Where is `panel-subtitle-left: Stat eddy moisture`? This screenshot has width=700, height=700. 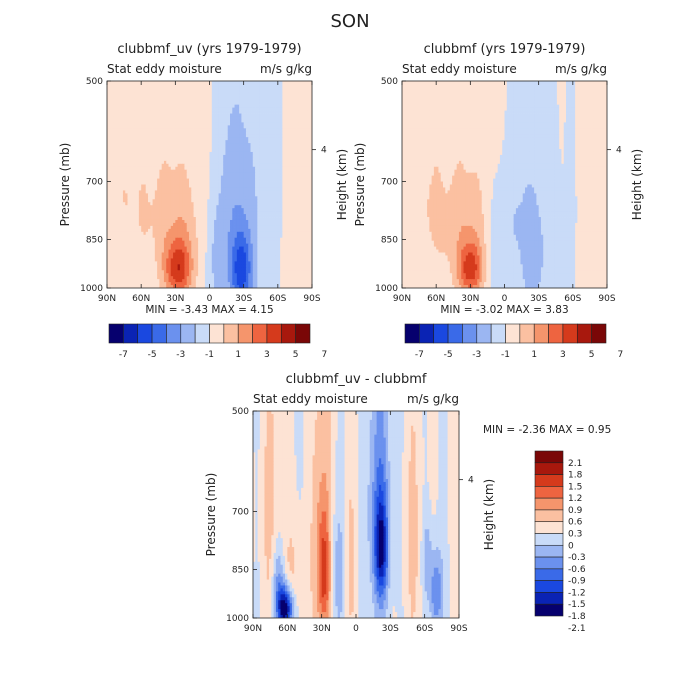 panel-subtitle-left: Stat eddy moisture is located at coordinates (164, 69).